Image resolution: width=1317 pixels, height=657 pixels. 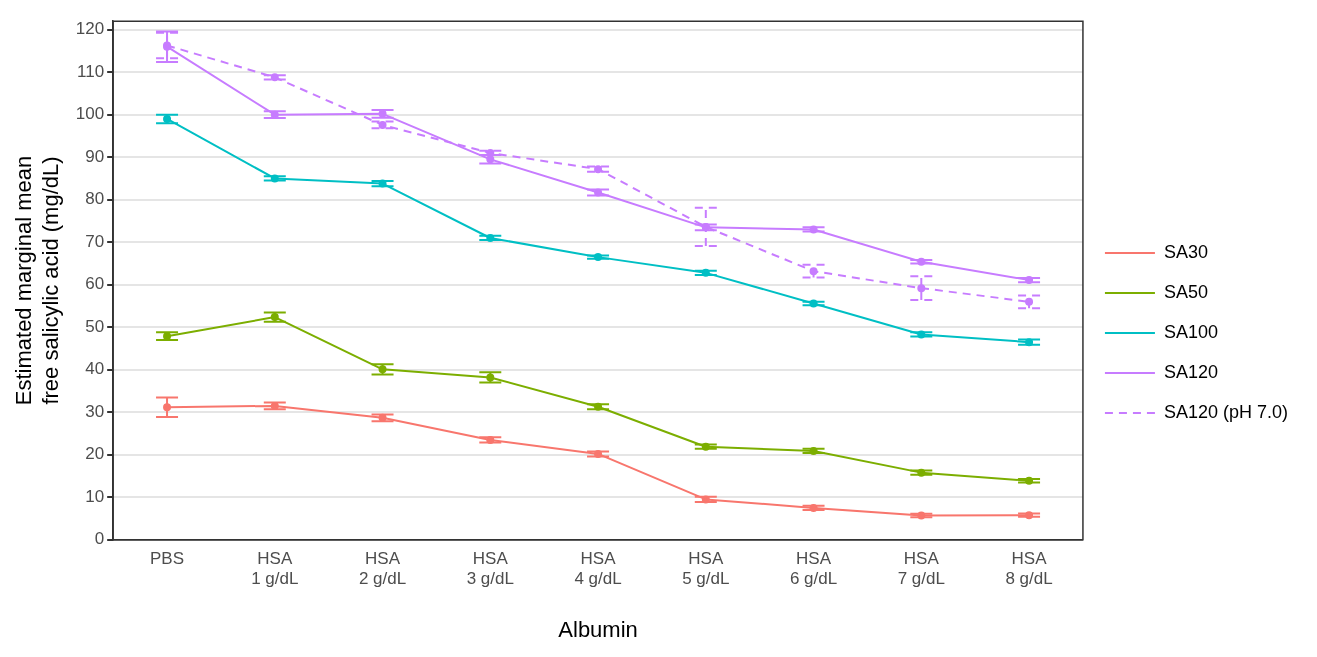 I want to click on x-tick-label: HSA 4 g/dL, so click(x=598, y=568).